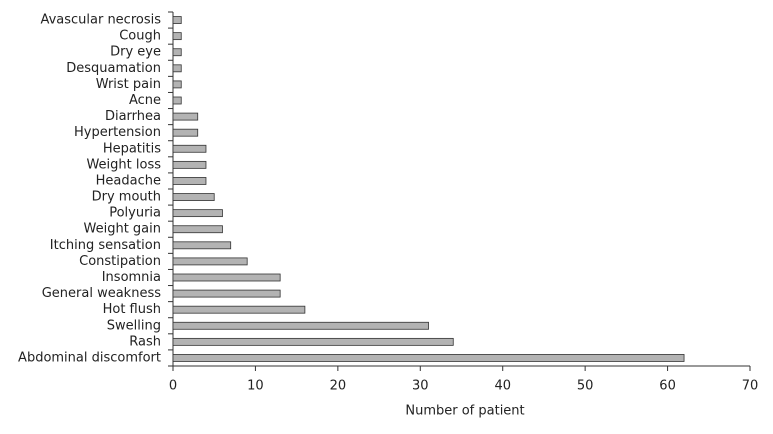 The width and height of the screenshot is (773, 434). I want to click on y-tick-label: Desquamation, so click(113, 68).